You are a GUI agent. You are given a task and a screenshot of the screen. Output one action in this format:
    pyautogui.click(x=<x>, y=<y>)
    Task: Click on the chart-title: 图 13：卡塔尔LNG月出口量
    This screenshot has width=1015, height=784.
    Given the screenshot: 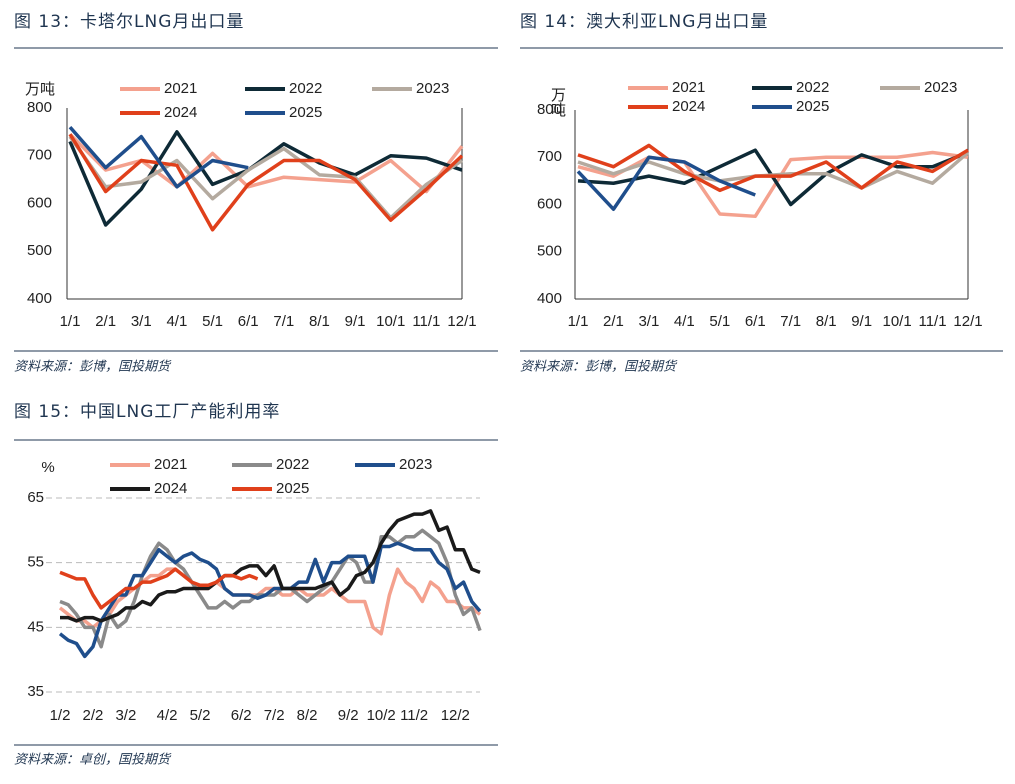 What is the action you would take?
    pyautogui.click(x=129, y=22)
    